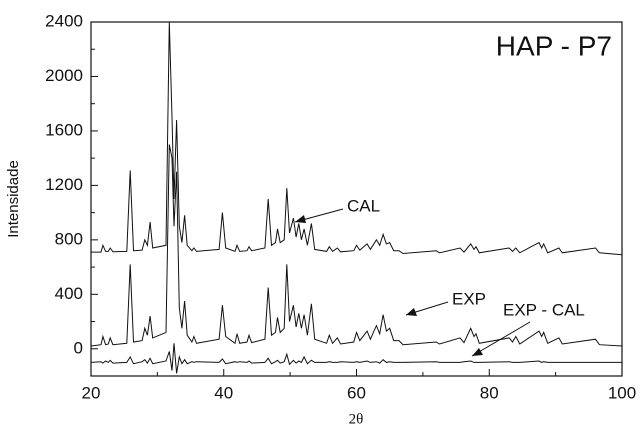 This screenshot has height=431, width=642. Describe the element at coordinates (91, 392) in the screenshot. I see `x-tick-label: 20` at that location.